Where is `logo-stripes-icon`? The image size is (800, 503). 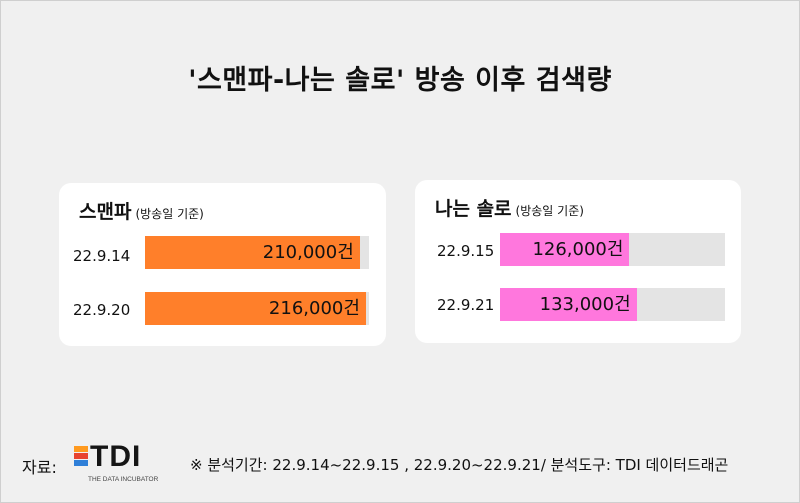 logo-stripes-icon is located at coordinates (81, 456).